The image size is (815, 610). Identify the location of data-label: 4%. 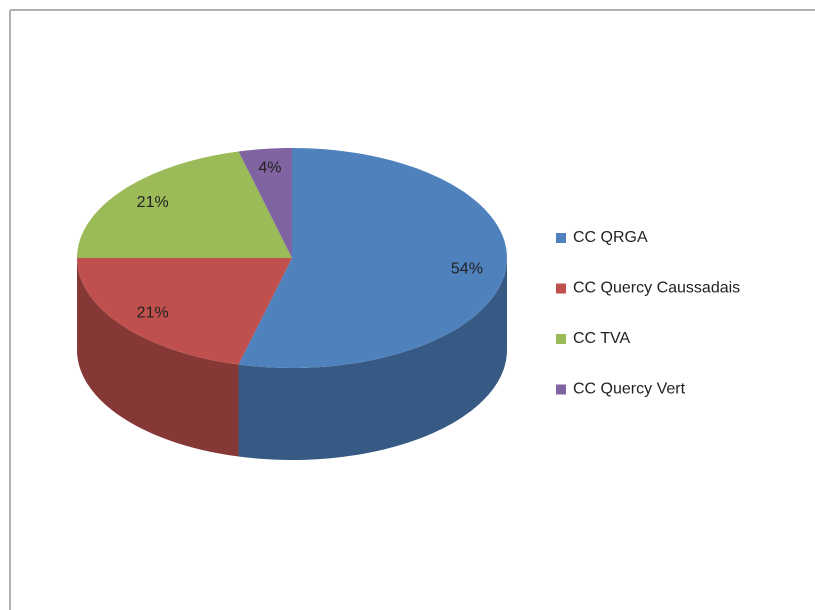
(269, 168).